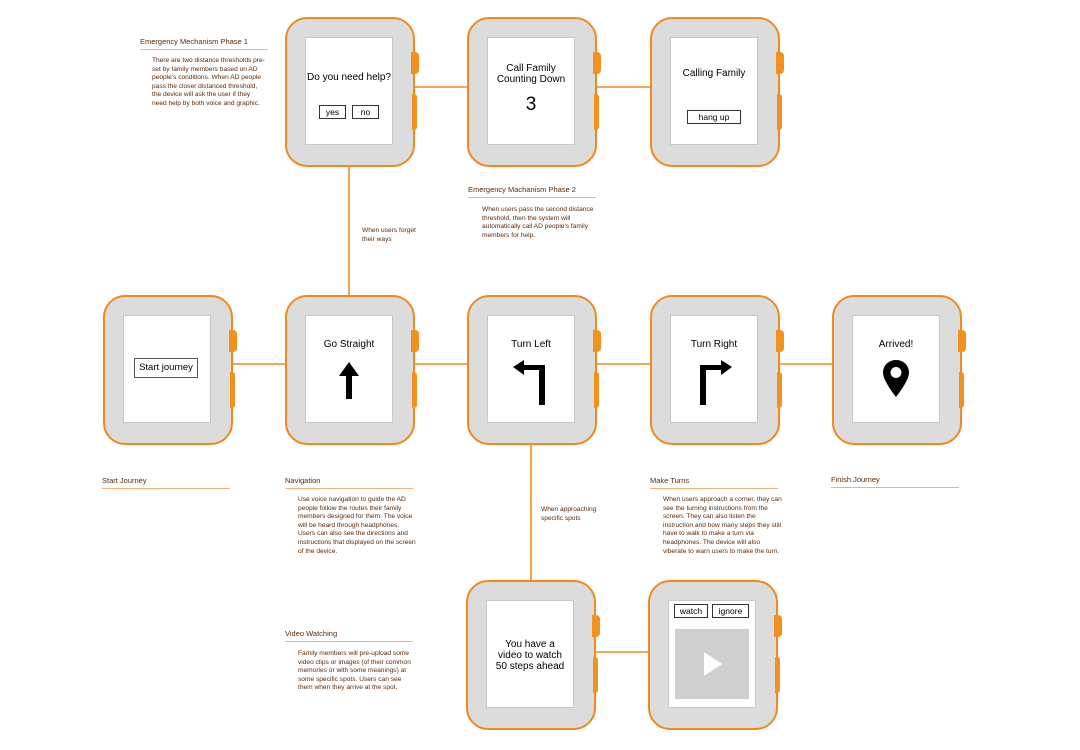  What do you see at coordinates (714, 344) in the screenshot?
I see `turn-right-title: Turn Right` at bounding box center [714, 344].